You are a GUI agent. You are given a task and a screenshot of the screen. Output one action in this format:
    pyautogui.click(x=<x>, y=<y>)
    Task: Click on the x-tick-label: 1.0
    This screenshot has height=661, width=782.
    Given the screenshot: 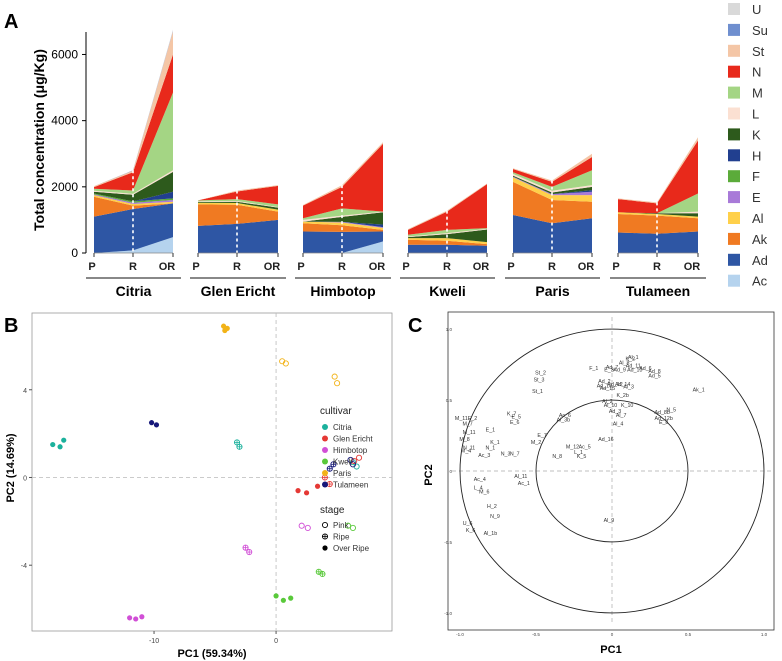 What is the action you would take?
    pyautogui.click(x=764, y=634)
    